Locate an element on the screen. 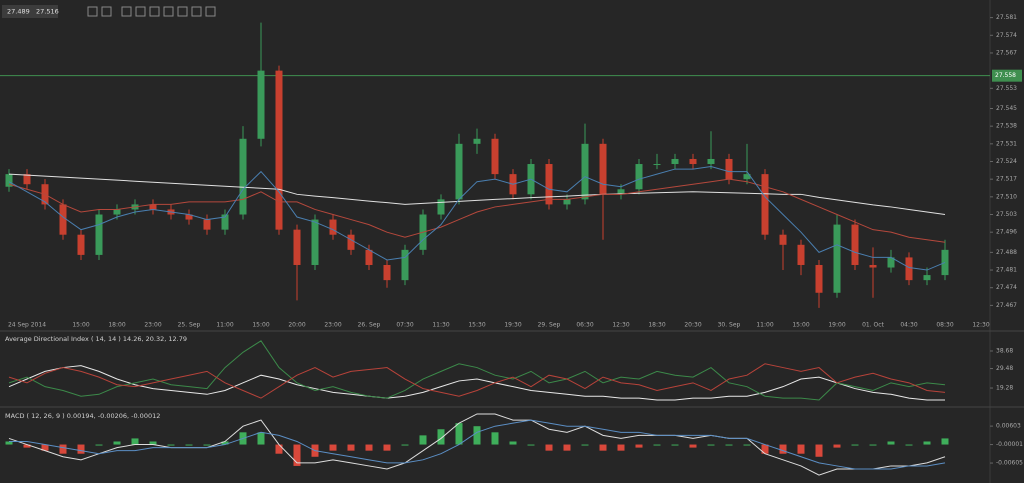 The width and height of the screenshot is (1024, 483). x-tick-label: 15:30 is located at coordinates (476, 325).